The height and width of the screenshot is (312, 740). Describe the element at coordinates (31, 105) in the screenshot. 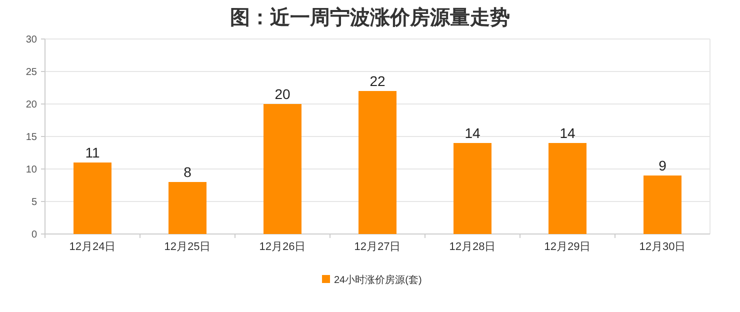

I see `ytick: 20` at that location.